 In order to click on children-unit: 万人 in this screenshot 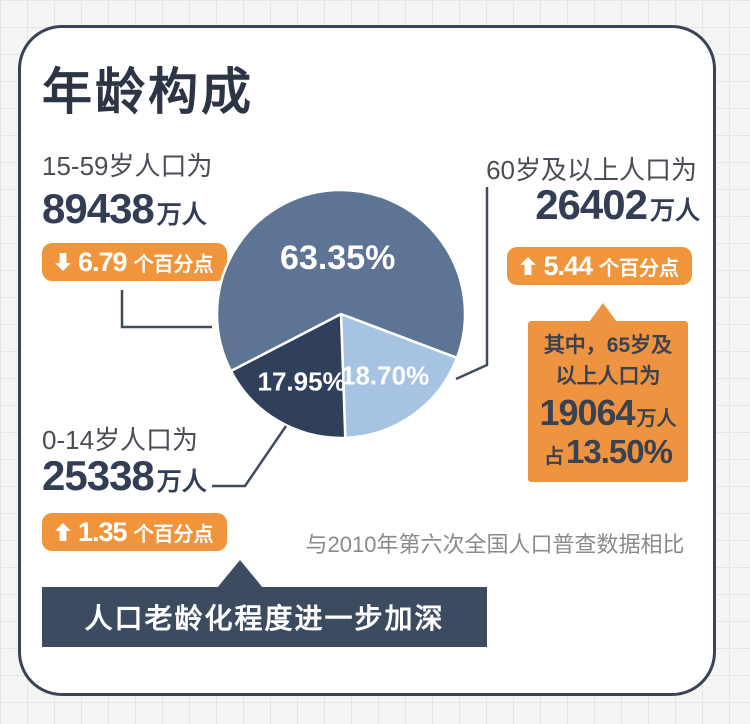, I will do `click(181, 482)`.